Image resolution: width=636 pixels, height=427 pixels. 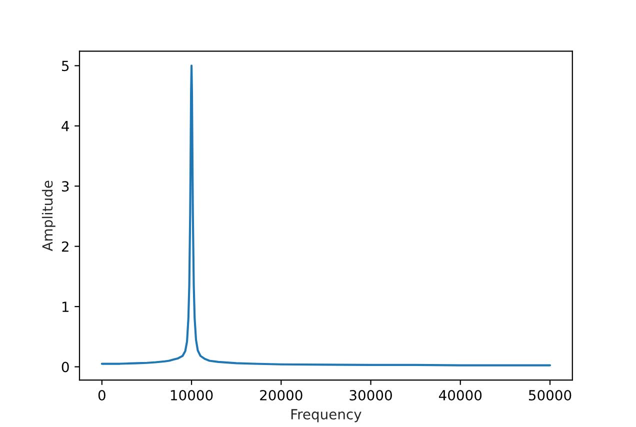 What do you see at coordinates (102, 395) in the screenshot?
I see `x-tick-label: 0` at bounding box center [102, 395].